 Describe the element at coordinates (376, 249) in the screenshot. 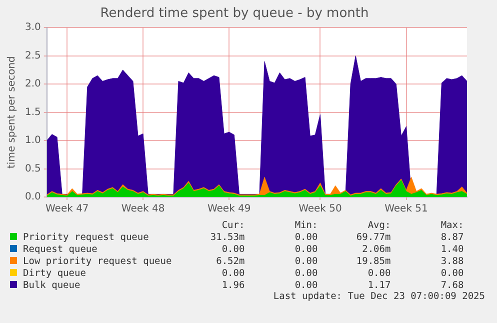

I see `text: 2.06m` at that location.